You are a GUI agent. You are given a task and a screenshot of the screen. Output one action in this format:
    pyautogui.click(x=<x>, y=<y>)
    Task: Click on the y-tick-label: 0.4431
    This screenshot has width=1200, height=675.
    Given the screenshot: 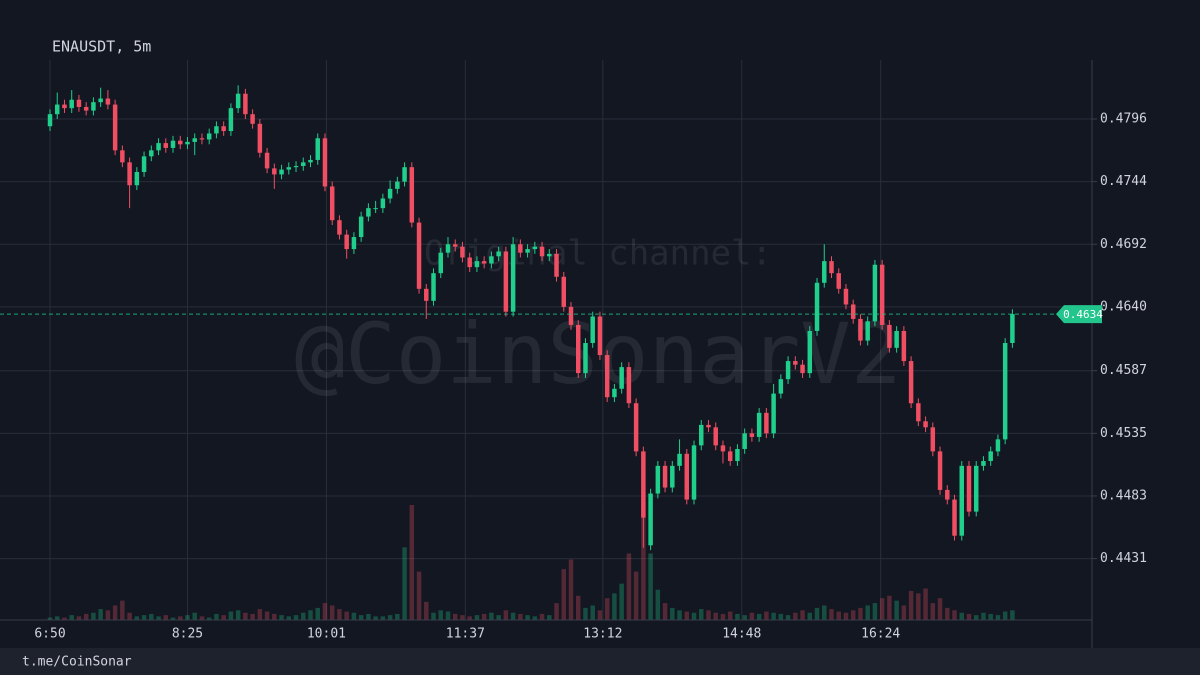 What is the action you would take?
    pyautogui.click(x=1123, y=558)
    